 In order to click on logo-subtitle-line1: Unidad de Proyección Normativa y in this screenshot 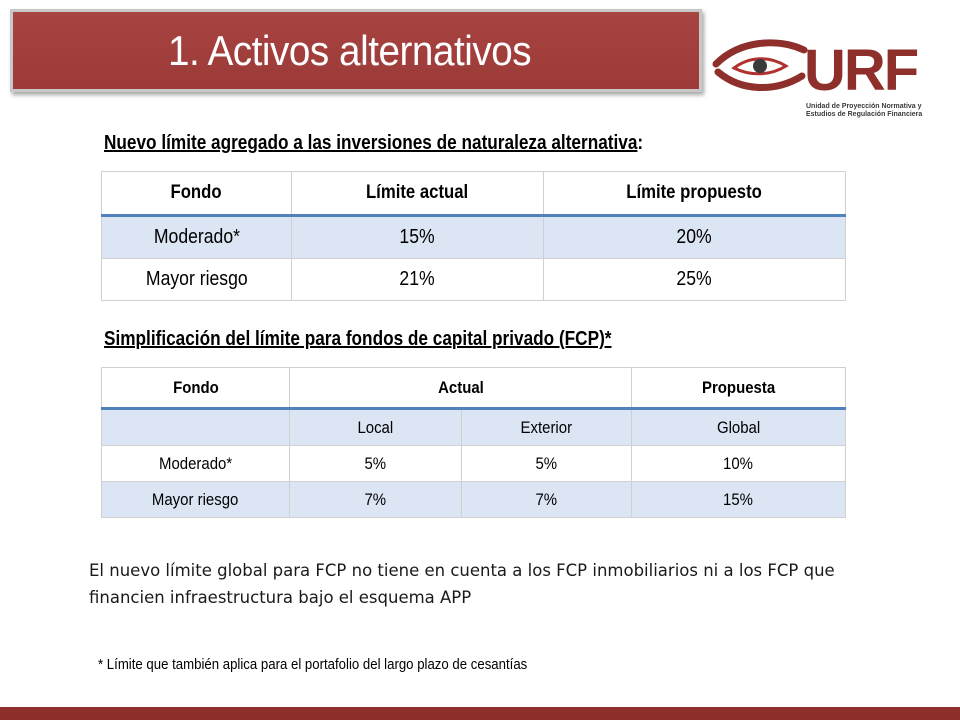, I will do `click(864, 106)`.